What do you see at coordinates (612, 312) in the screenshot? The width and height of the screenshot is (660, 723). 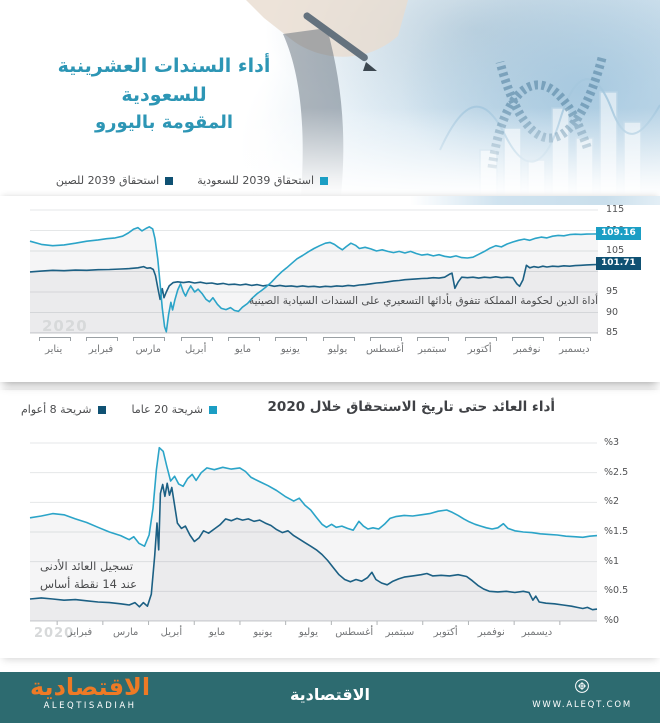 I see `y-axis-label: 90` at bounding box center [612, 312].